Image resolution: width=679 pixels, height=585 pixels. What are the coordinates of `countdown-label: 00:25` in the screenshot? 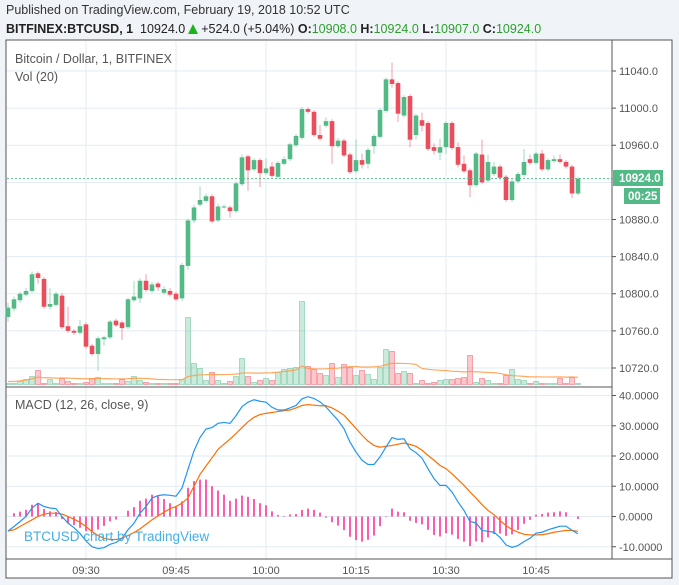 It's located at (642, 196).